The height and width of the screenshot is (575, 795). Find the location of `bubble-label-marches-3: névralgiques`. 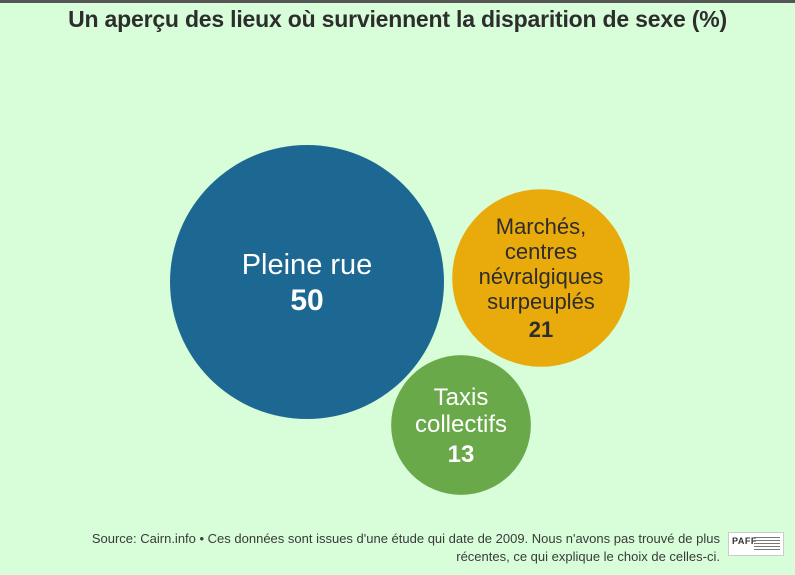

bubble-label-marches-3: névralgiques is located at coordinates (541, 276).